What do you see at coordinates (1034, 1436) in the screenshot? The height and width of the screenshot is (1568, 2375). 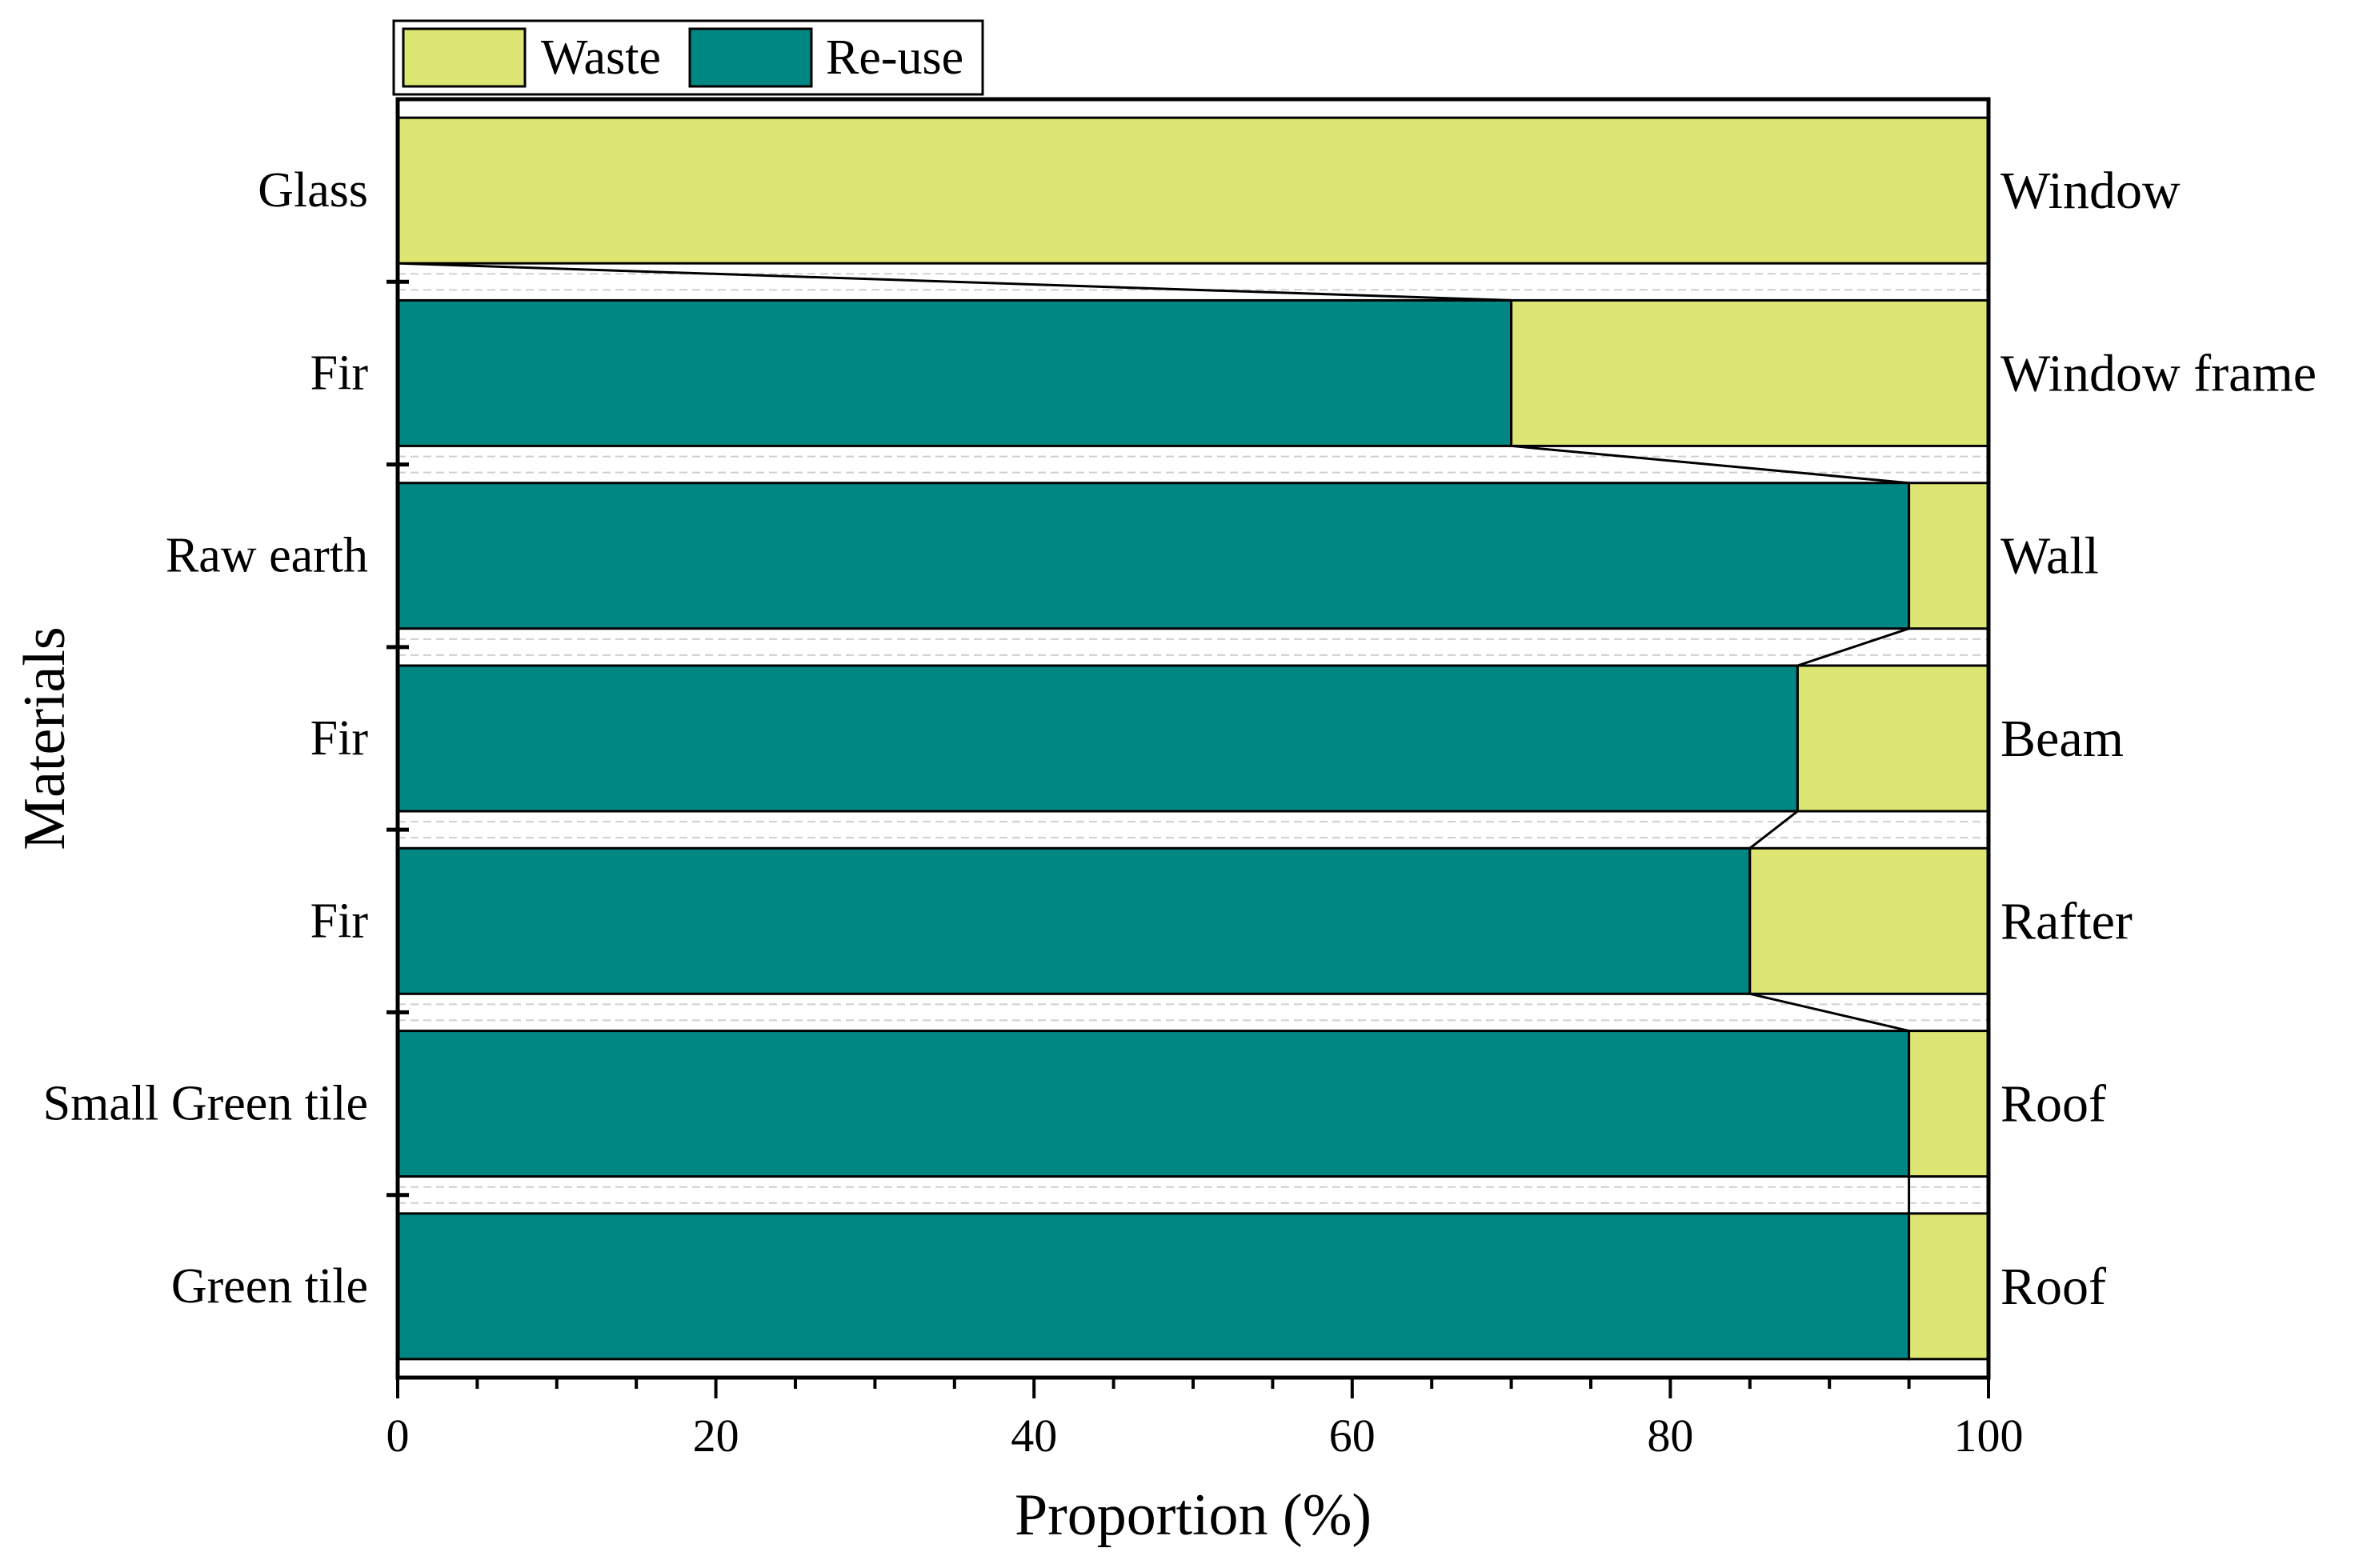 I see `x-tick-label: 40` at bounding box center [1034, 1436].